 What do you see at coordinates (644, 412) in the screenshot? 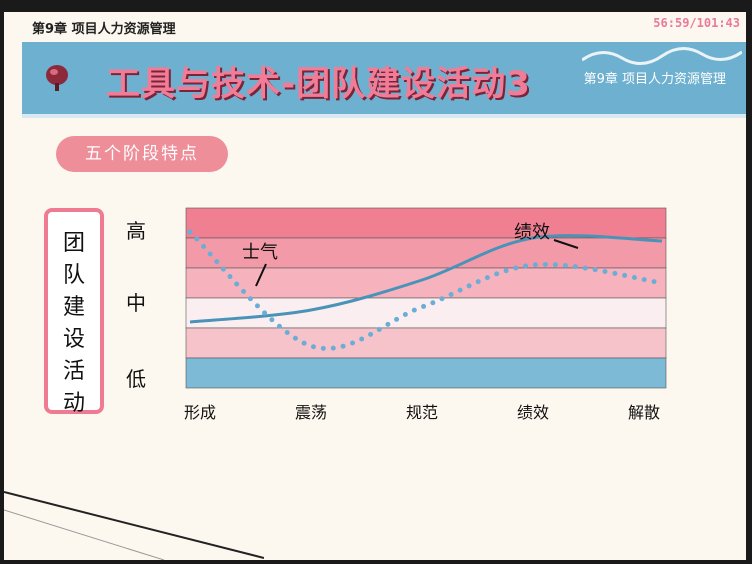
I see `x-category-label: 解散` at bounding box center [644, 412].